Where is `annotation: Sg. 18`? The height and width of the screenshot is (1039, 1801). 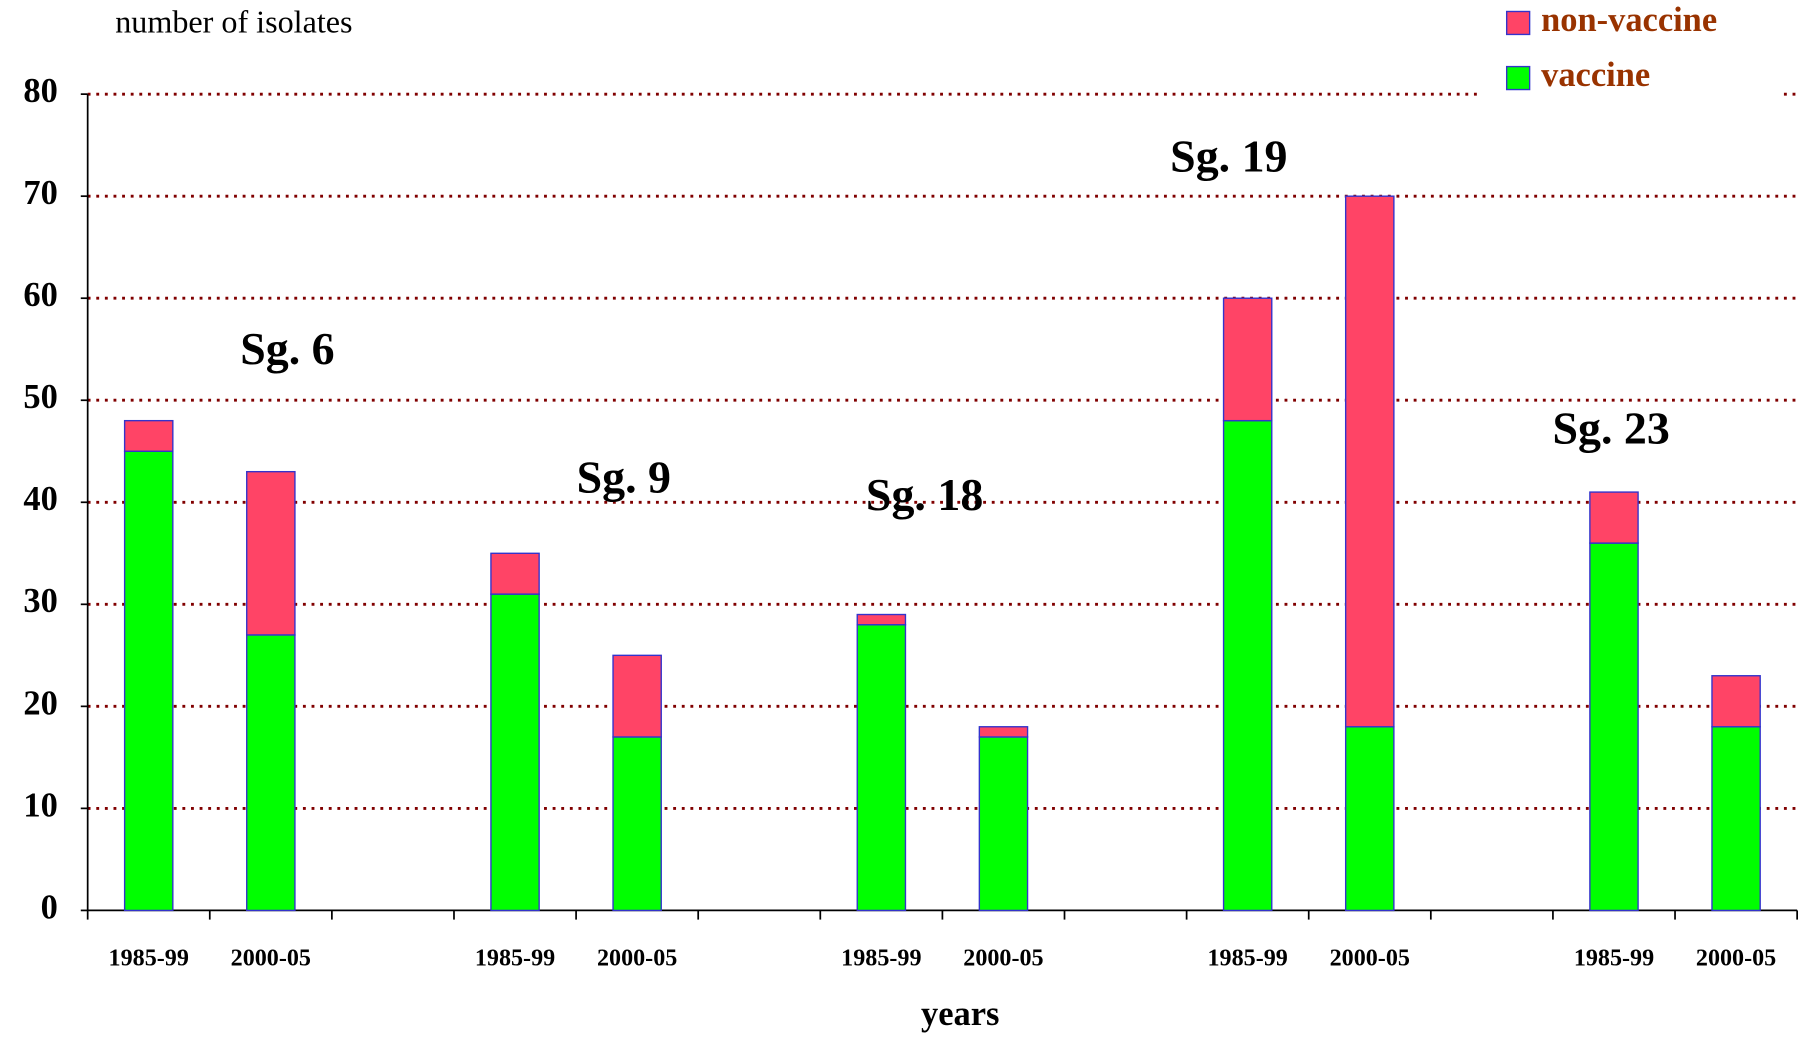 annotation: Sg. 18 is located at coordinates (924, 494).